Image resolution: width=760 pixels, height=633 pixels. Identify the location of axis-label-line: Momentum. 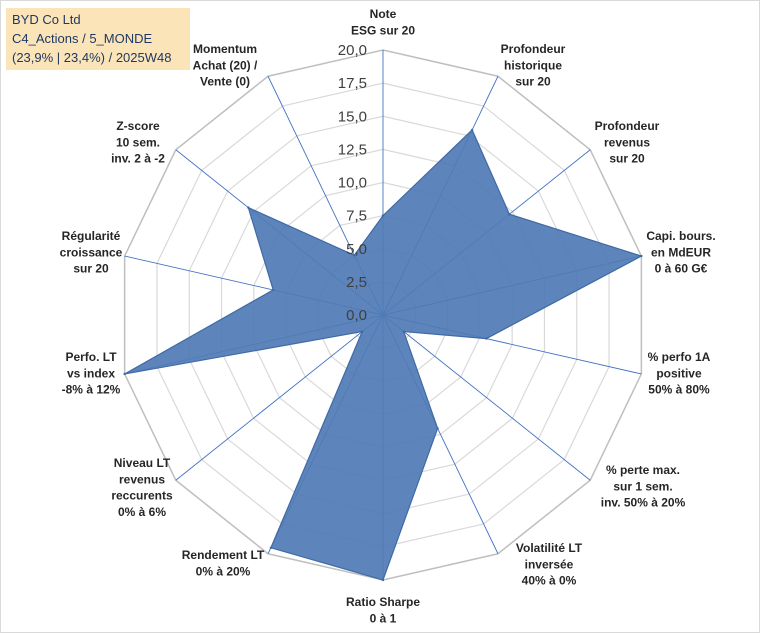
(225, 49).